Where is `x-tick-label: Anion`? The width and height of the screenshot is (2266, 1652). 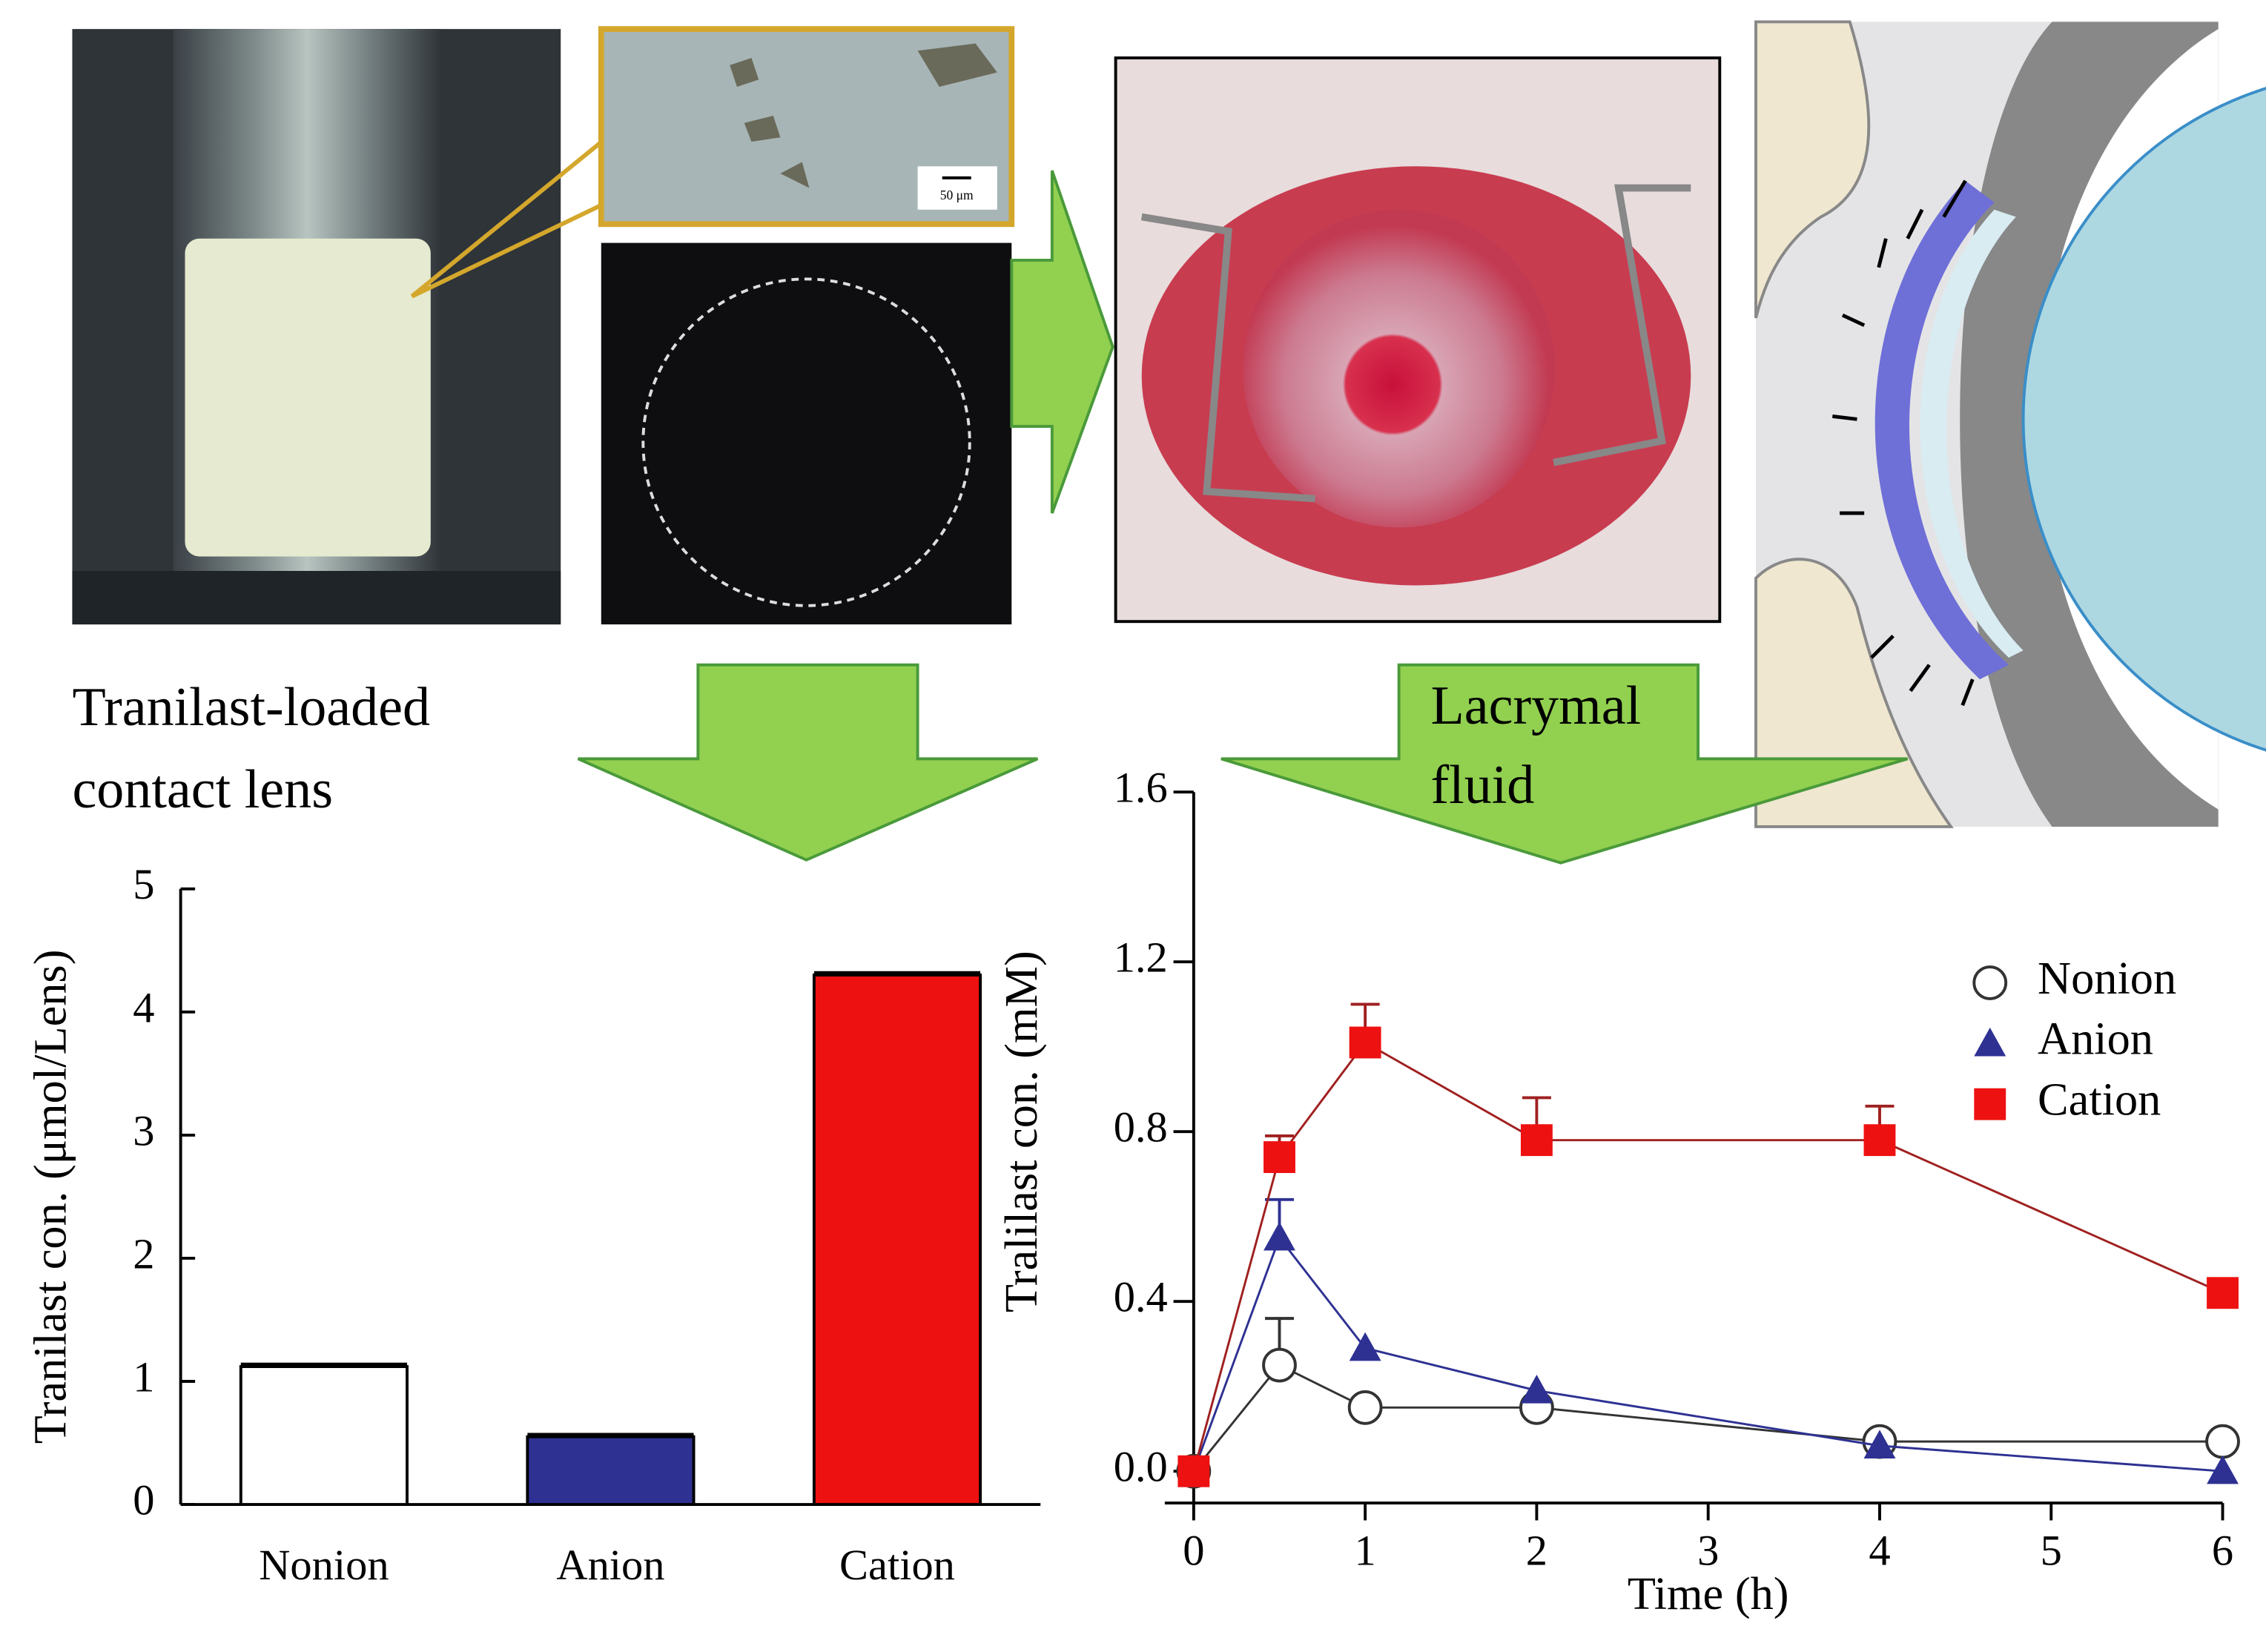
x-tick-label: Anion is located at coordinates (610, 1565).